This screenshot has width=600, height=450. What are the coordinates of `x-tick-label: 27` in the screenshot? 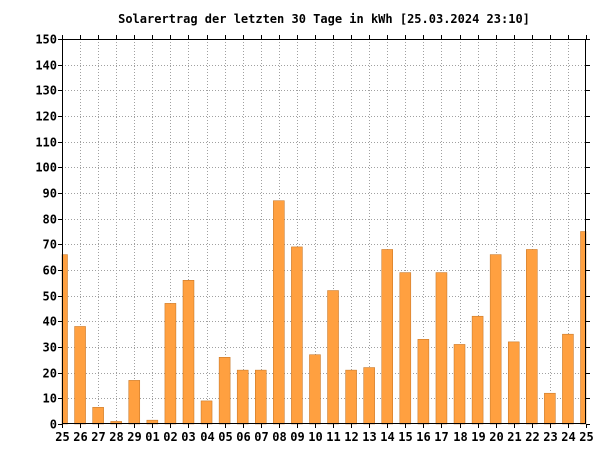 It's located at (98, 437).